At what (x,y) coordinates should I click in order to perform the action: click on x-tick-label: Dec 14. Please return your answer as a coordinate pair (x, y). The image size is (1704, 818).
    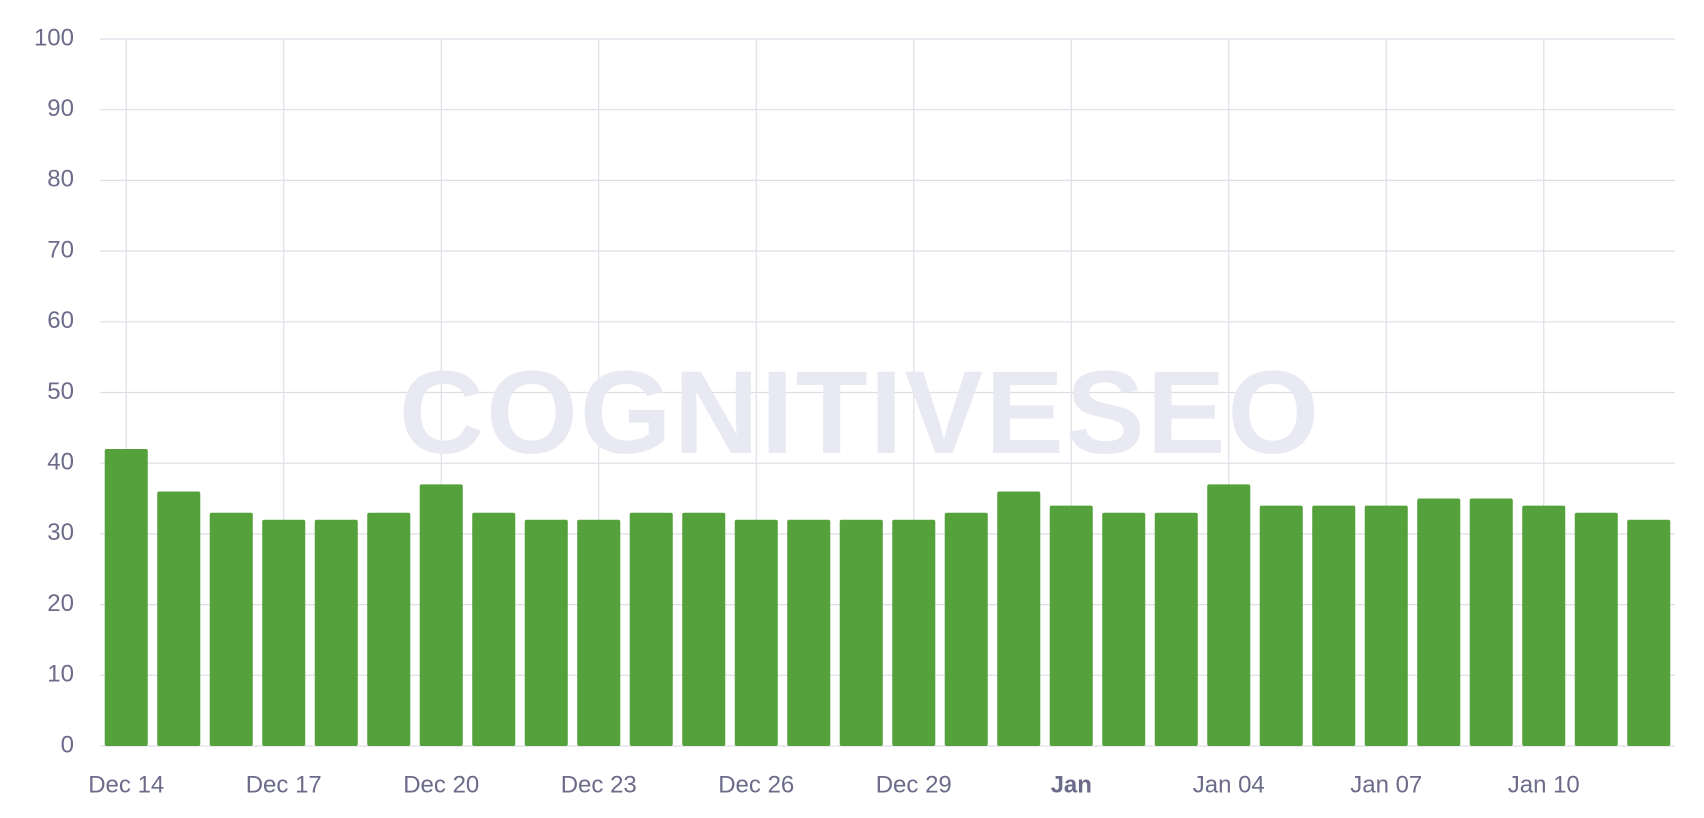
    Looking at the image, I should click on (126, 784).